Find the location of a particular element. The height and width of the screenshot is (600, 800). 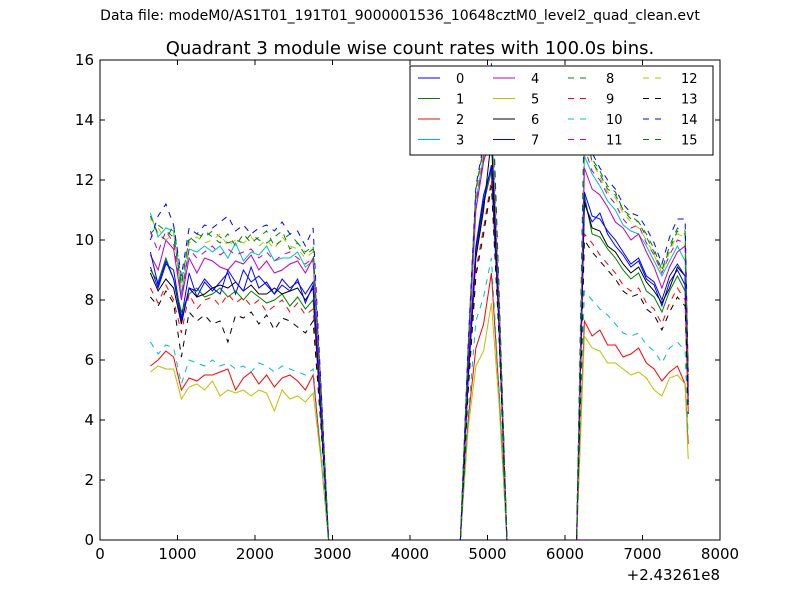

legend-box is located at coordinates (561, 110).